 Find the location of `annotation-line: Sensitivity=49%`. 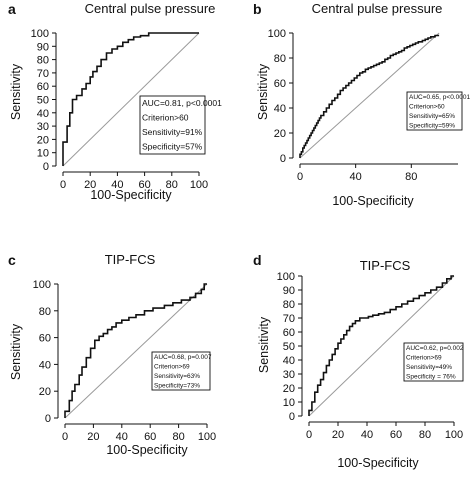

annotation-line: Sensitivity=49% is located at coordinates (429, 367).